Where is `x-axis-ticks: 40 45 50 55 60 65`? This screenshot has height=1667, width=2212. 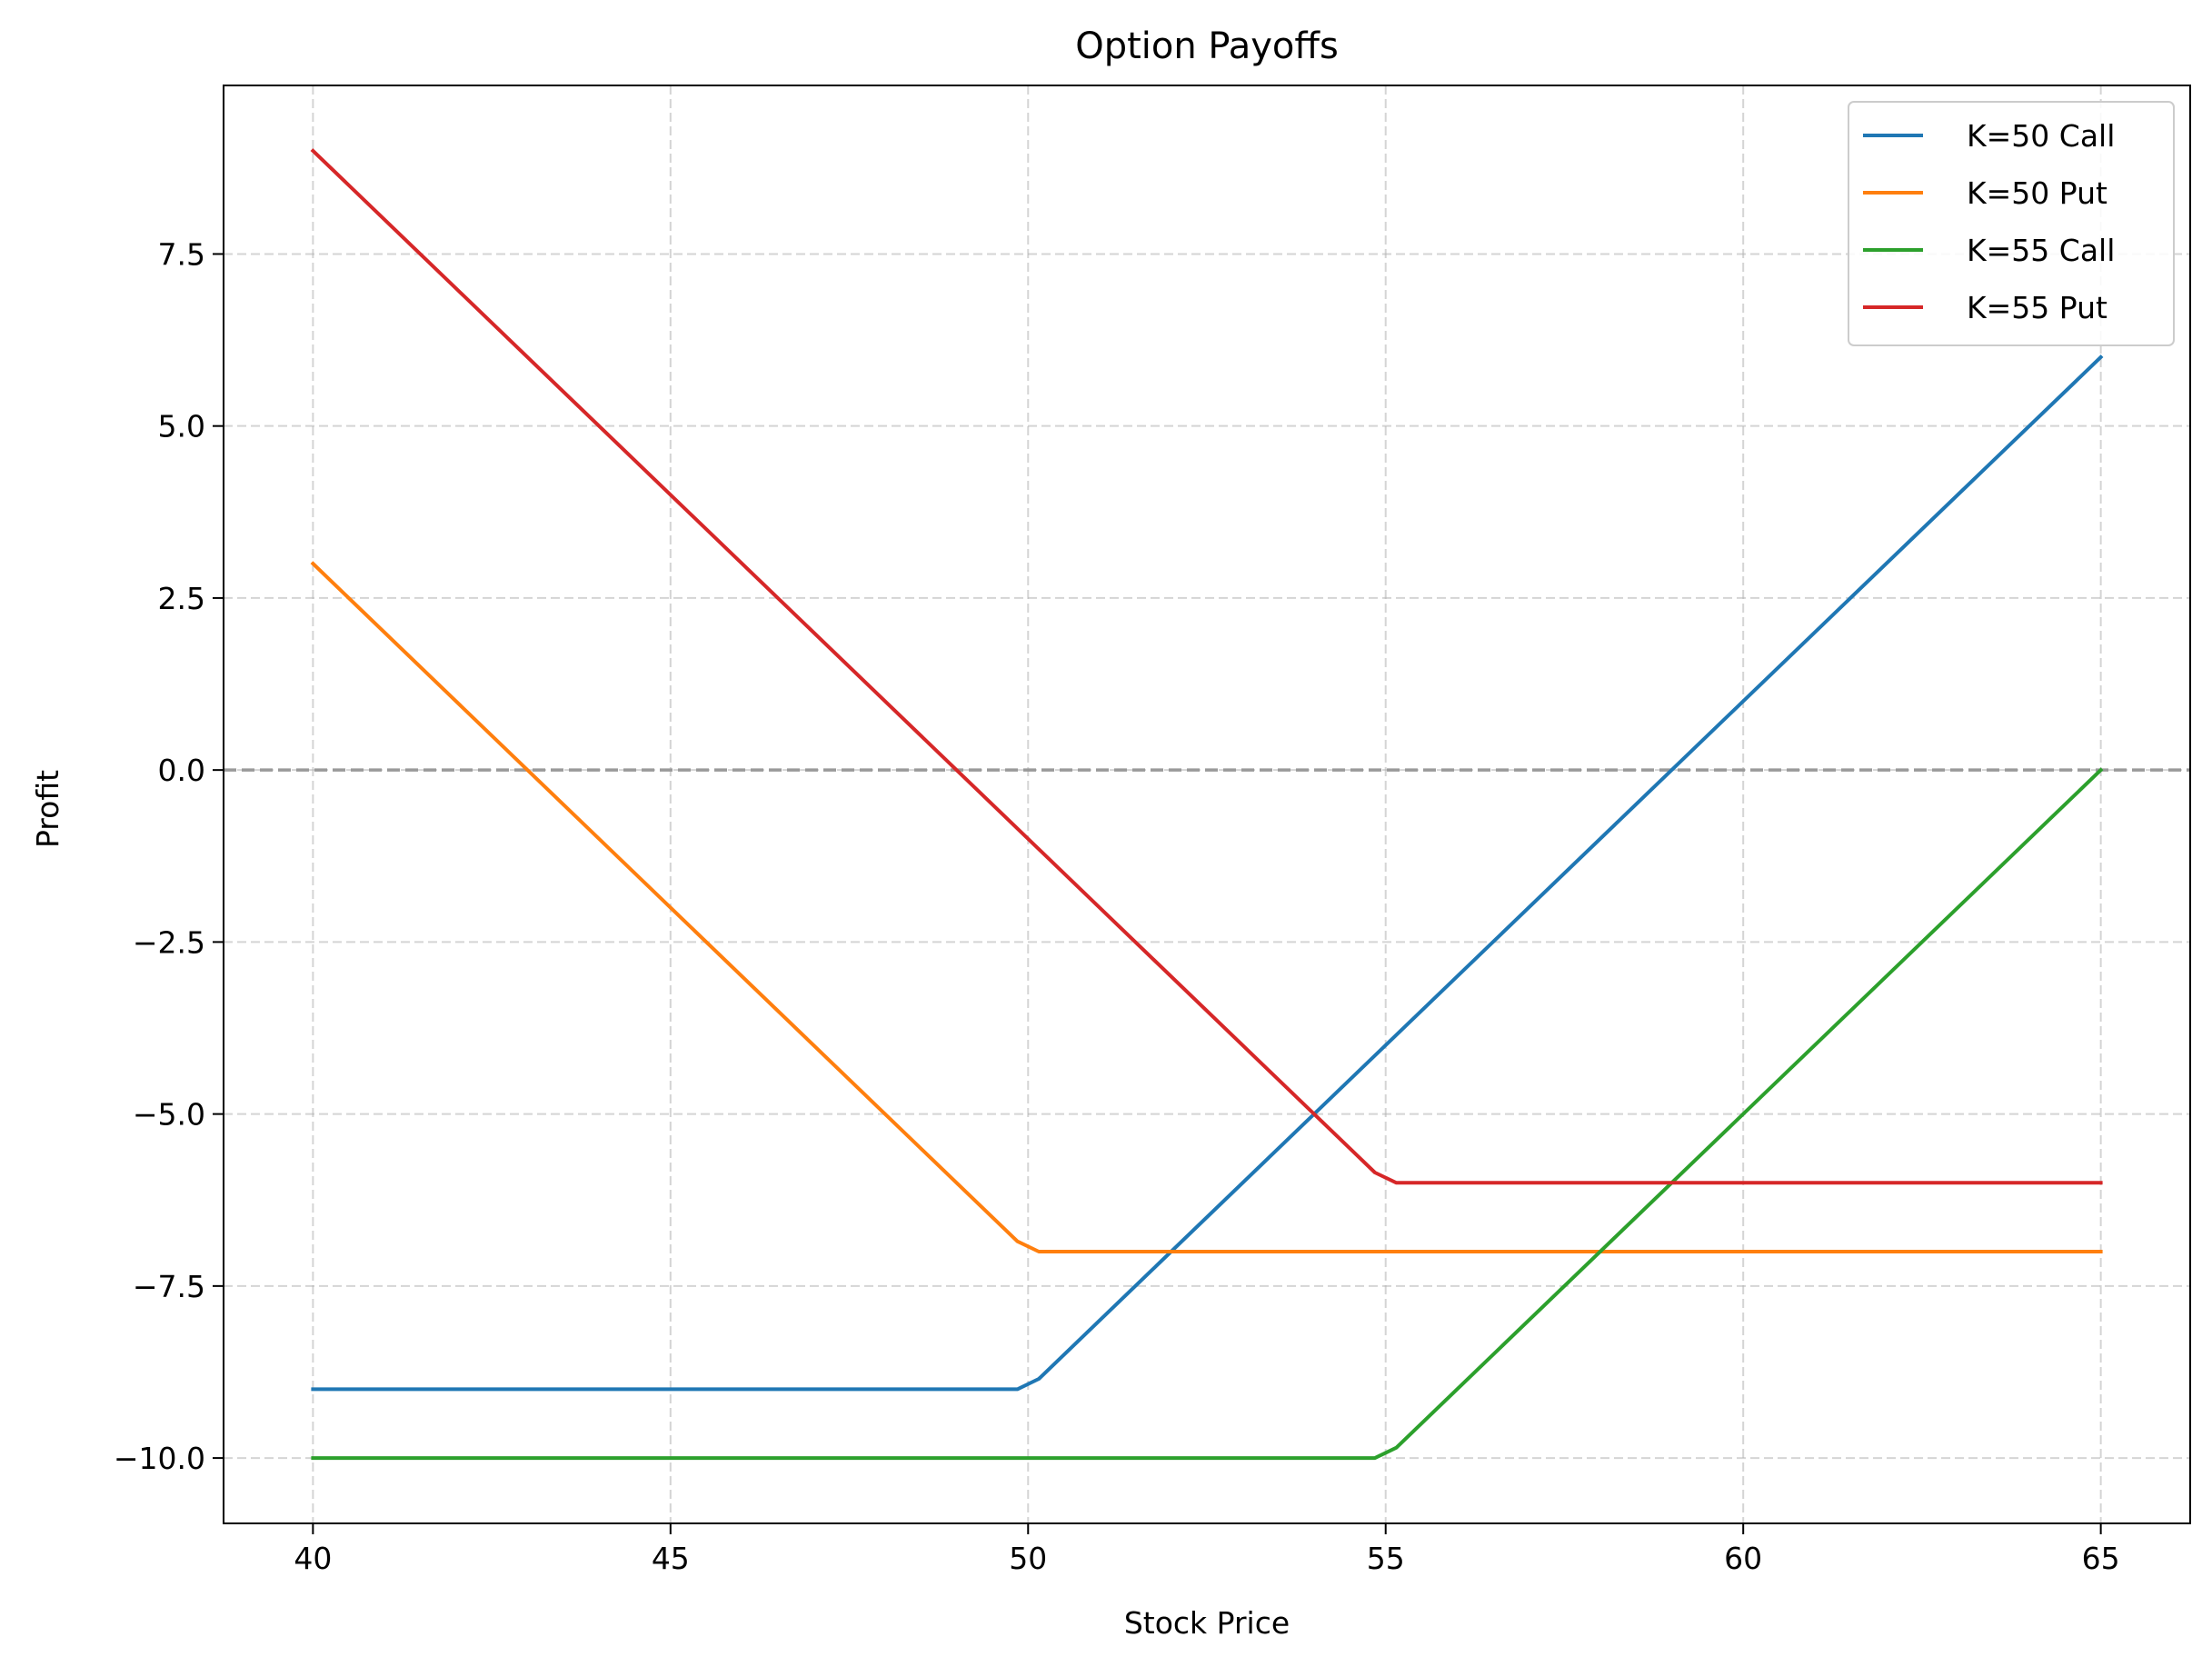 x-axis-ticks: 40 45 50 55 60 65 is located at coordinates (1207, 1549).